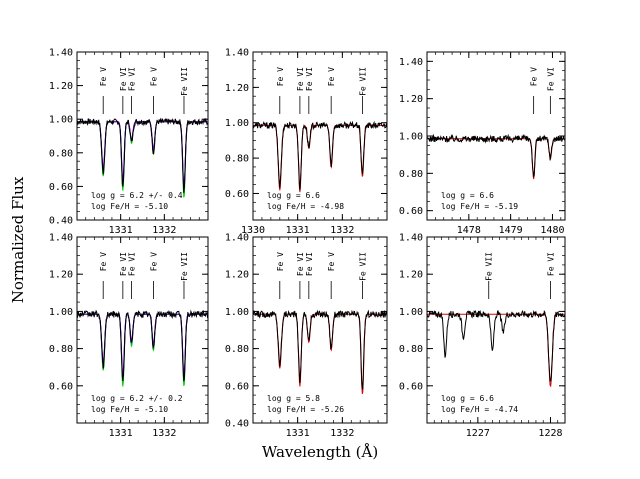  What do you see at coordinates (469, 230) in the screenshot?
I see `x-tick-label: 1478` at bounding box center [469, 230].